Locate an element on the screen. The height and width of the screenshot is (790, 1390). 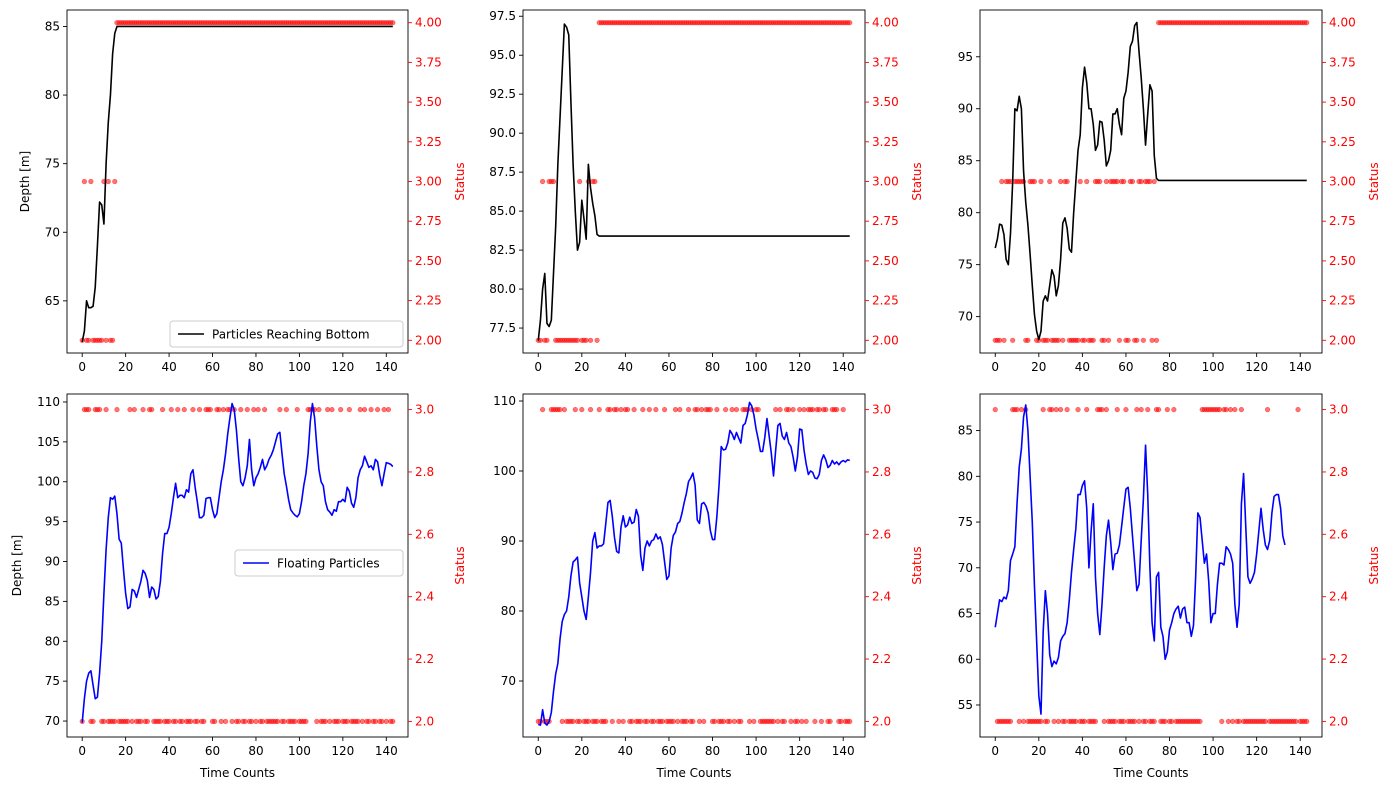
status-scatter is located at coordinates (237, 565).